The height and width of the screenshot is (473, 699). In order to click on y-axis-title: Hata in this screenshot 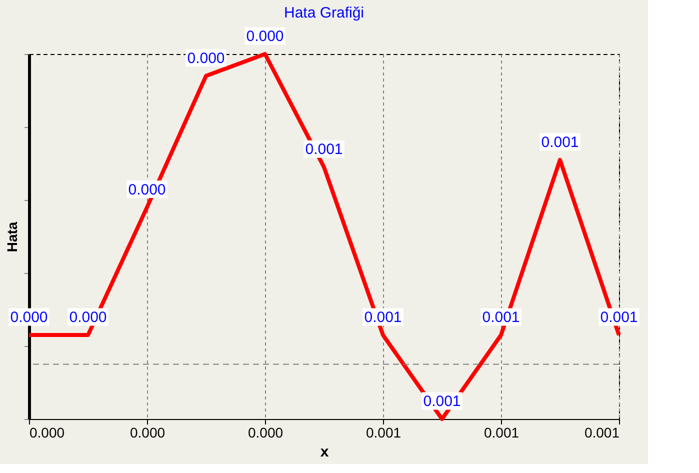, I will do `click(12, 237)`.